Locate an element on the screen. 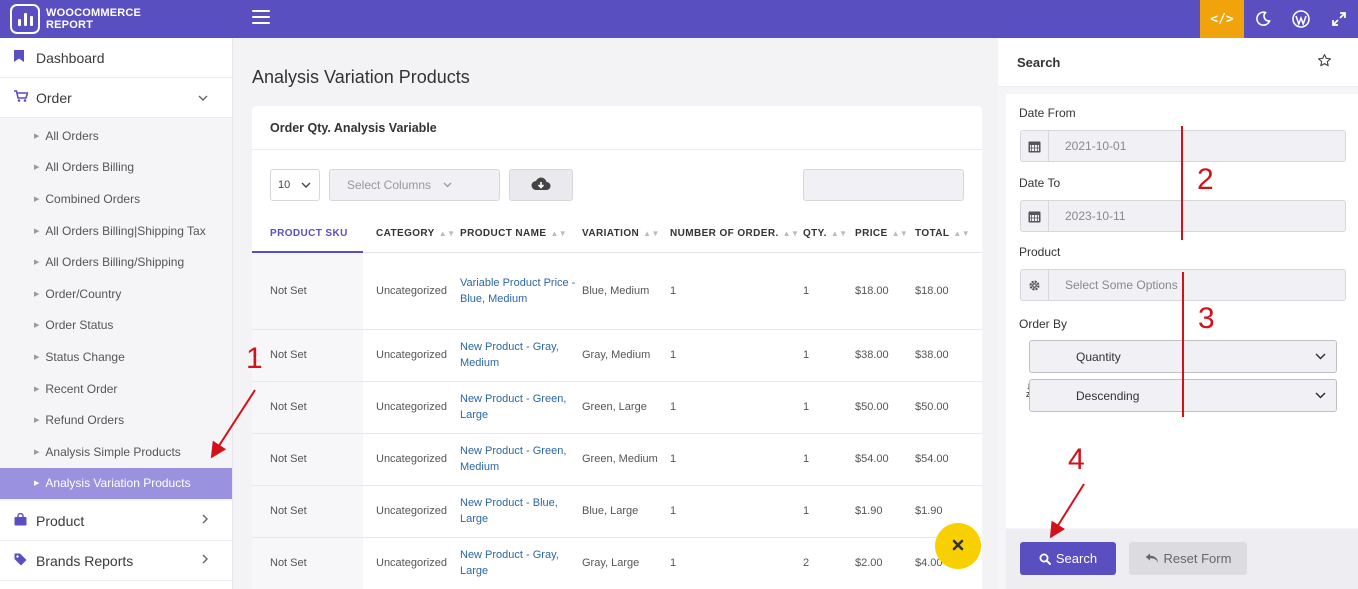  sidebar-item-brands: Brands Reports is located at coordinates (116, 561).